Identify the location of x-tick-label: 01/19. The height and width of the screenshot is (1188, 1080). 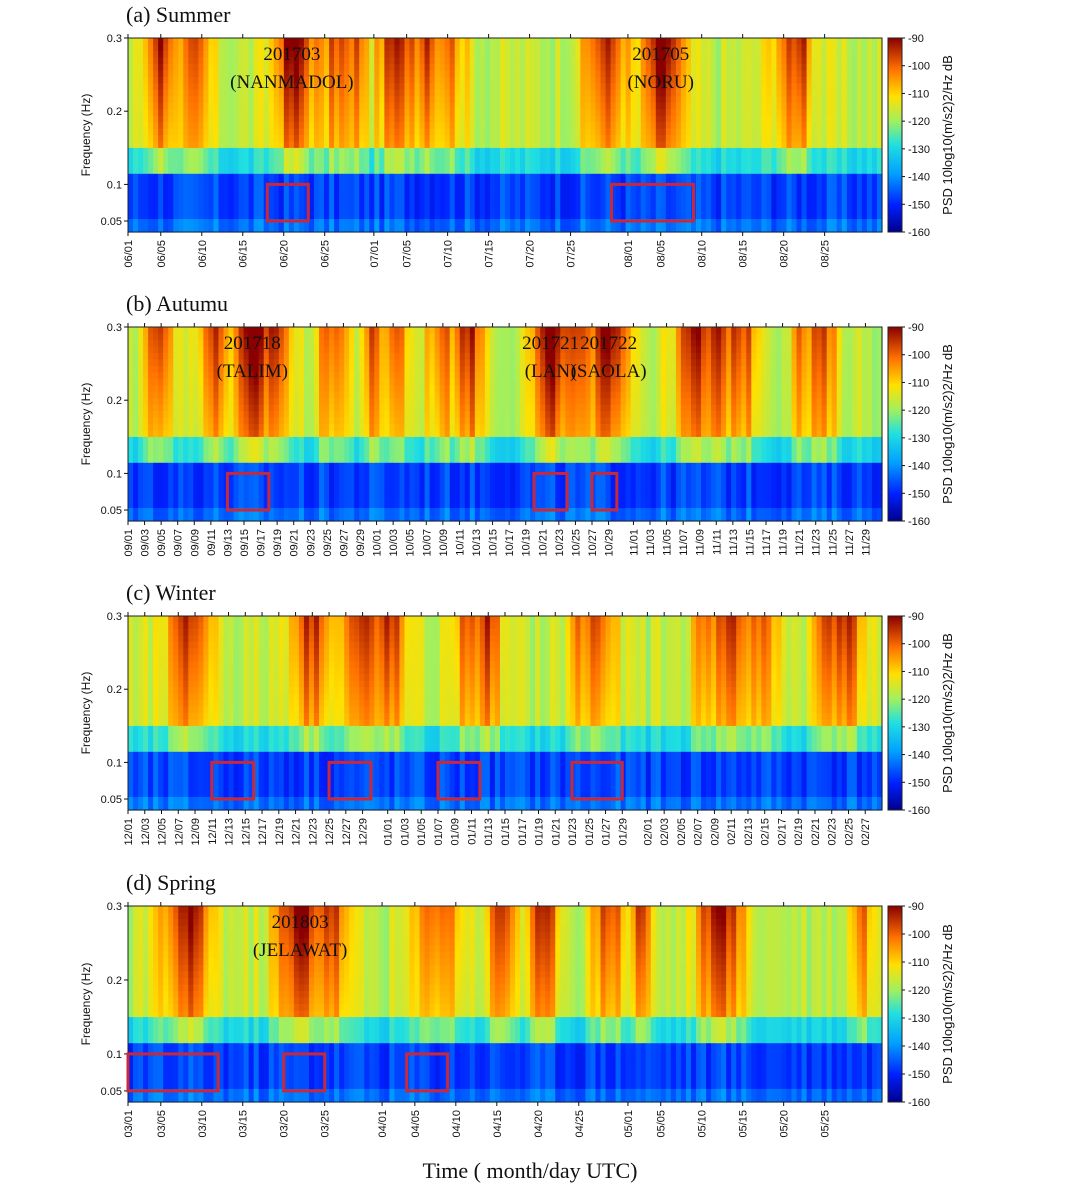
(540, 832).